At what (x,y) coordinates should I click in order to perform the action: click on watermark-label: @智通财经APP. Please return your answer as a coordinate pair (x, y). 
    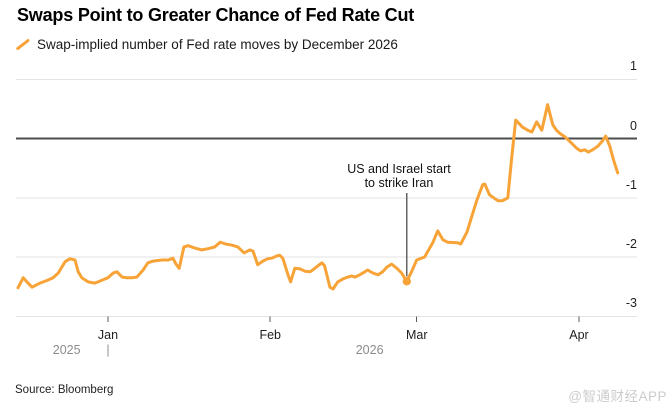
    Looking at the image, I should click on (617, 396).